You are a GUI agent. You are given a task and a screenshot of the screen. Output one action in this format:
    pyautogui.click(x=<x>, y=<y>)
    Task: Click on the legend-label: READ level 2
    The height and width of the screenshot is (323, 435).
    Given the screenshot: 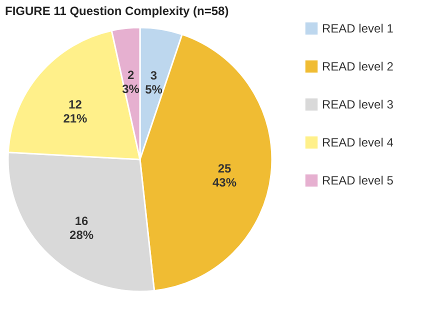 What is the action you would take?
    pyautogui.click(x=358, y=67)
    